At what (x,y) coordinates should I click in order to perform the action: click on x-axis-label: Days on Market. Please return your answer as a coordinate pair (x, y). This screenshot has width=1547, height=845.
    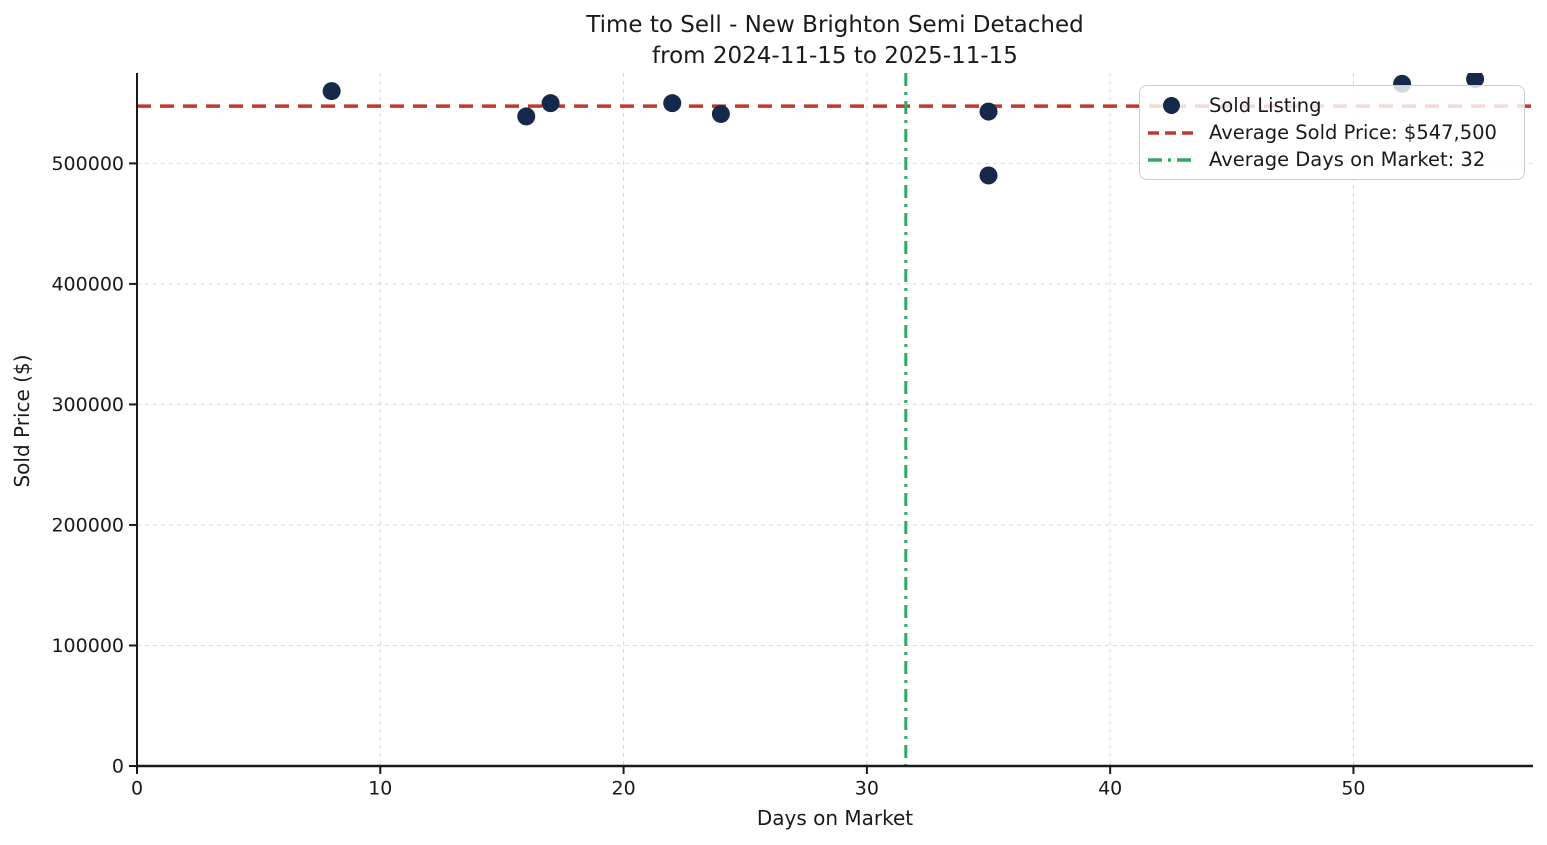
    Looking at the image, I should click on (835, 818).